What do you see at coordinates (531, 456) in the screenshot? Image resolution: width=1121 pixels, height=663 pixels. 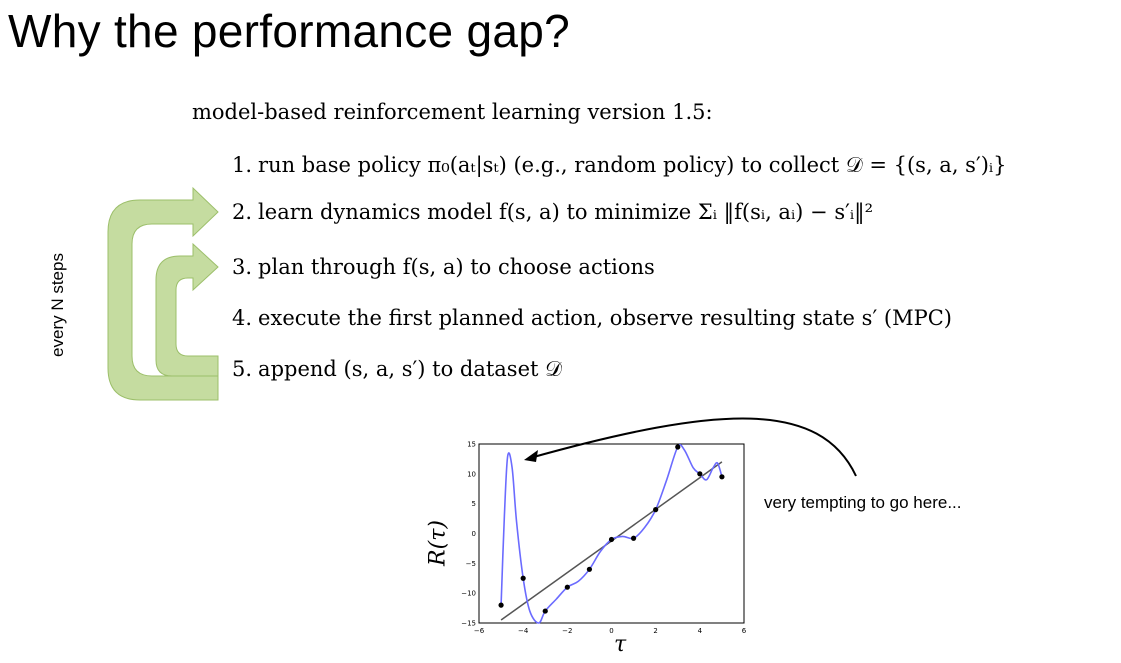 I see `annotation-arrowhead` at bounding box center [531, 456].